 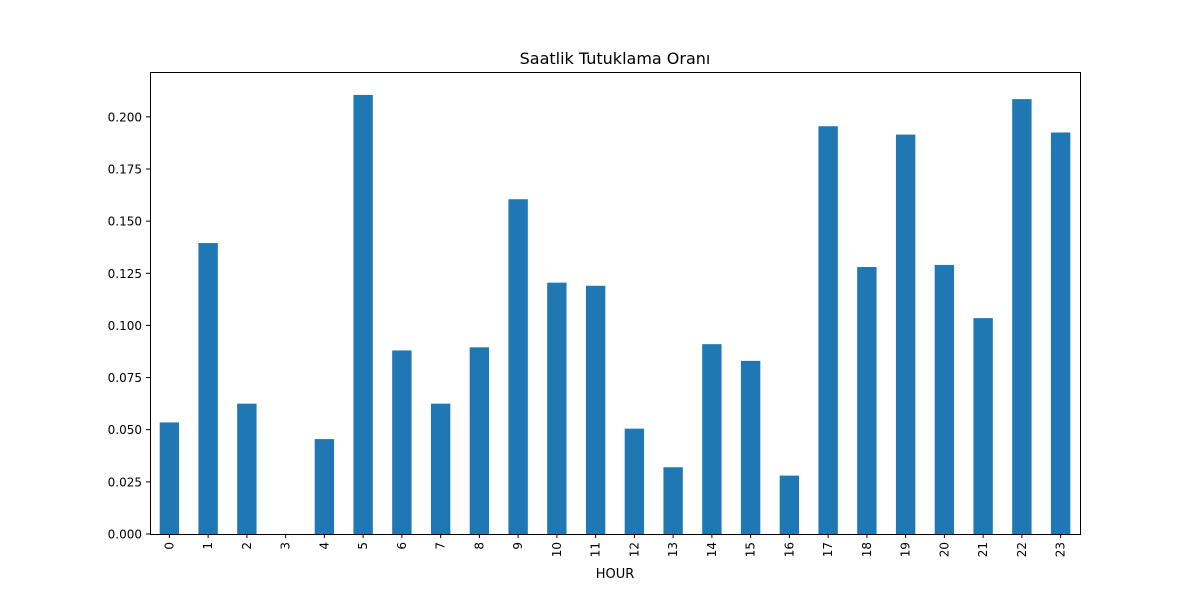 I want to click on x-tick-label: 13, so click(x=673, y=549).